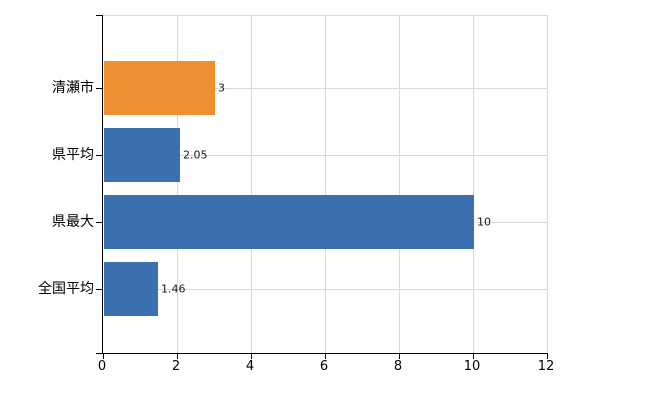  Describe the element at coordinates (250, 366) in the screenshot. I see `x-tick-label: 4` at that location.